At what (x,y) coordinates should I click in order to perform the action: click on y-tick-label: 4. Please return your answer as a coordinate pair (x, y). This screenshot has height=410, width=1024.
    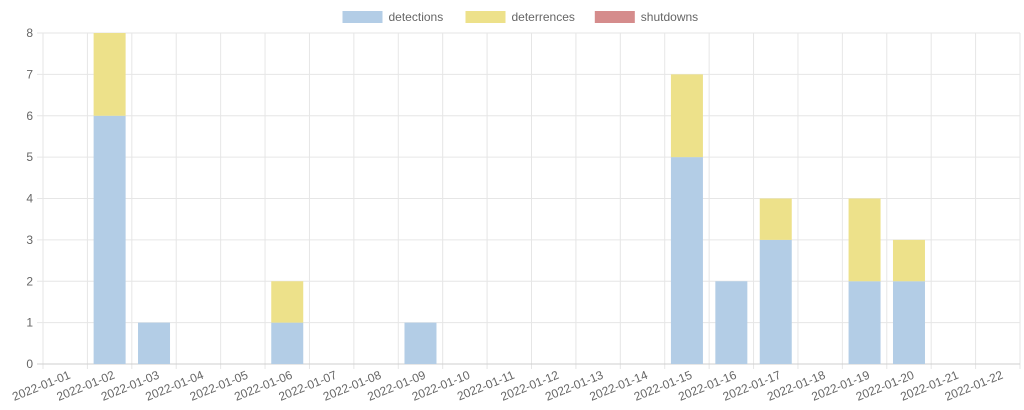
    Looking at the image, I should click on (29, 199).